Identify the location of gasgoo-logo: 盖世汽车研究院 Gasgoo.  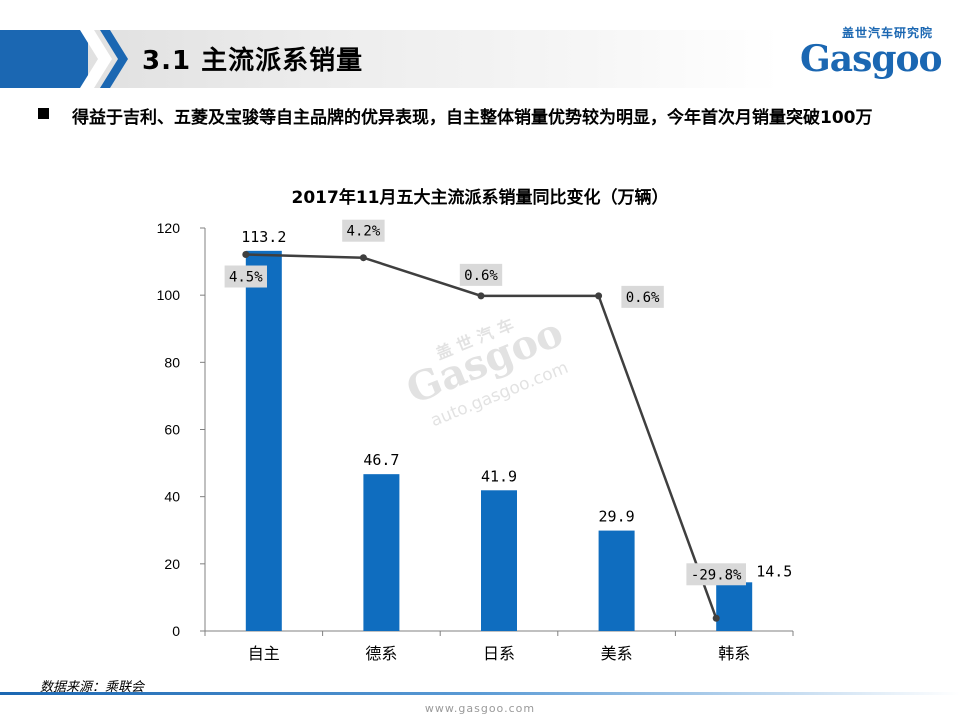
(870, 52).